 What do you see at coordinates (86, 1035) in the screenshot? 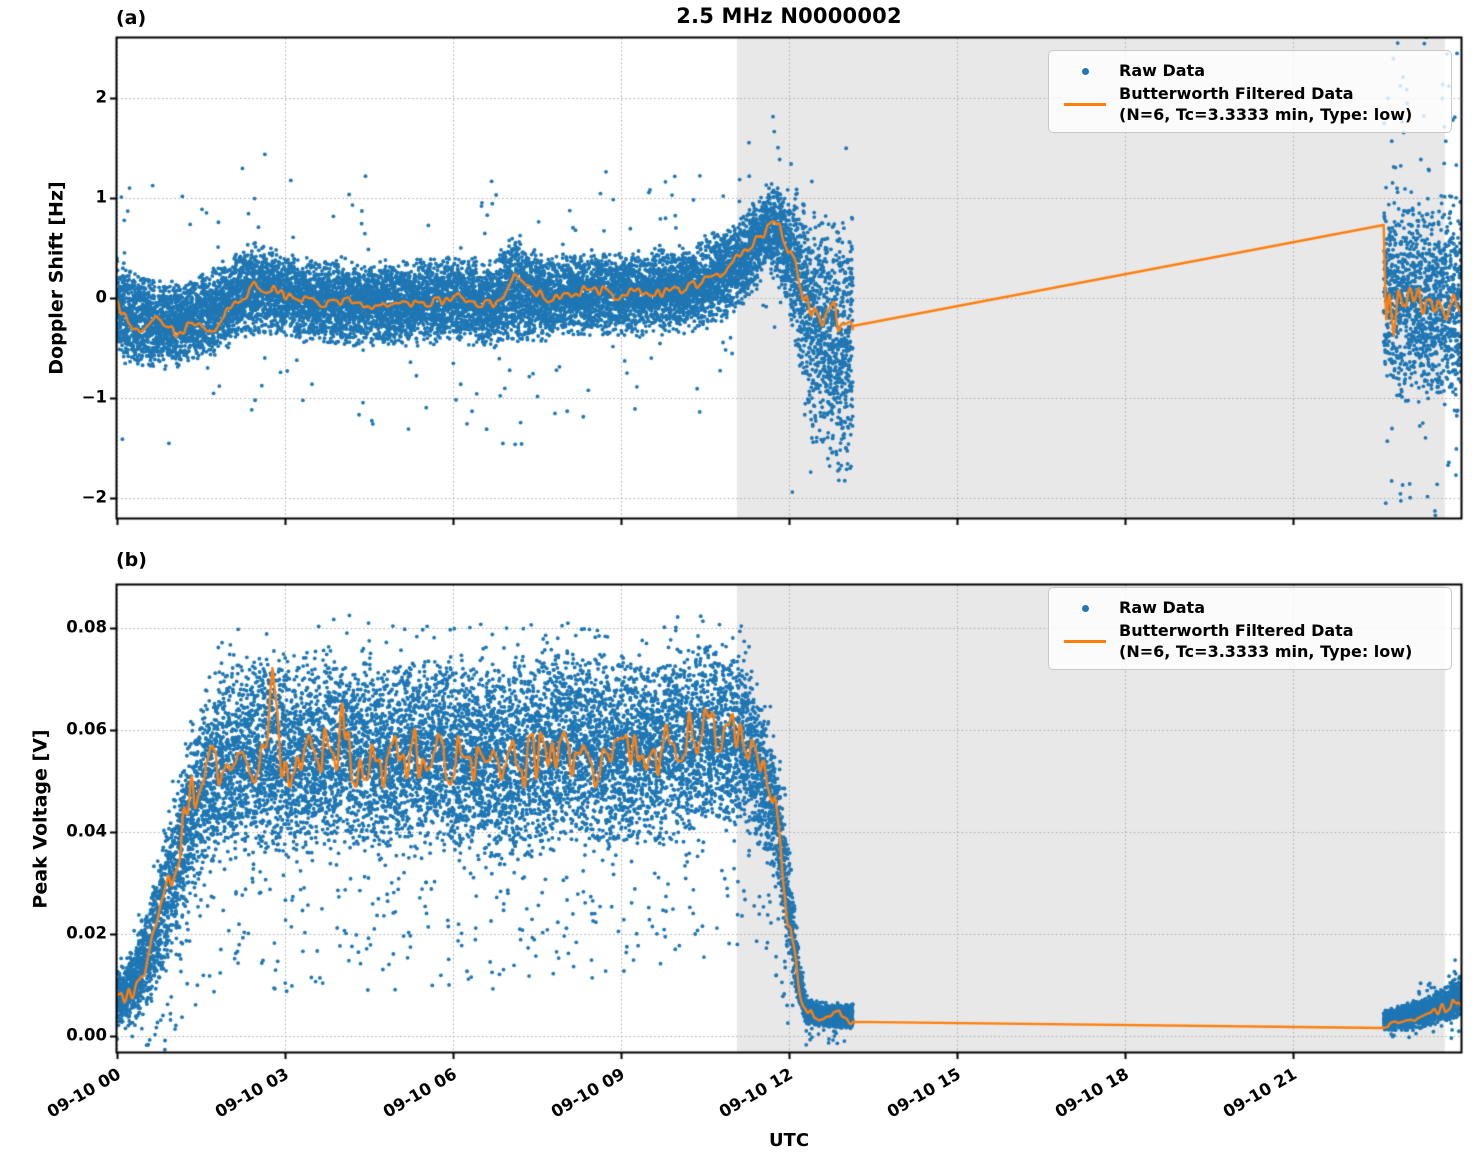
I see `ytick-b-000: 0.00` at bounding box center [86, 1035].